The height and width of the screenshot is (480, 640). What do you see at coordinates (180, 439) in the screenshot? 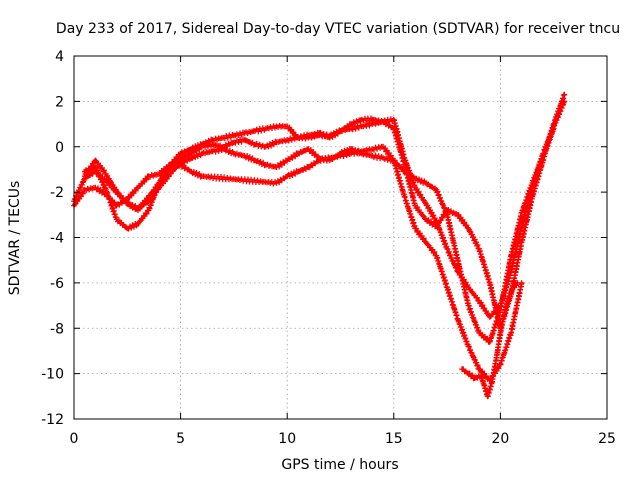
I see `x-tick-label: 5` at bounding box center [180, 439].